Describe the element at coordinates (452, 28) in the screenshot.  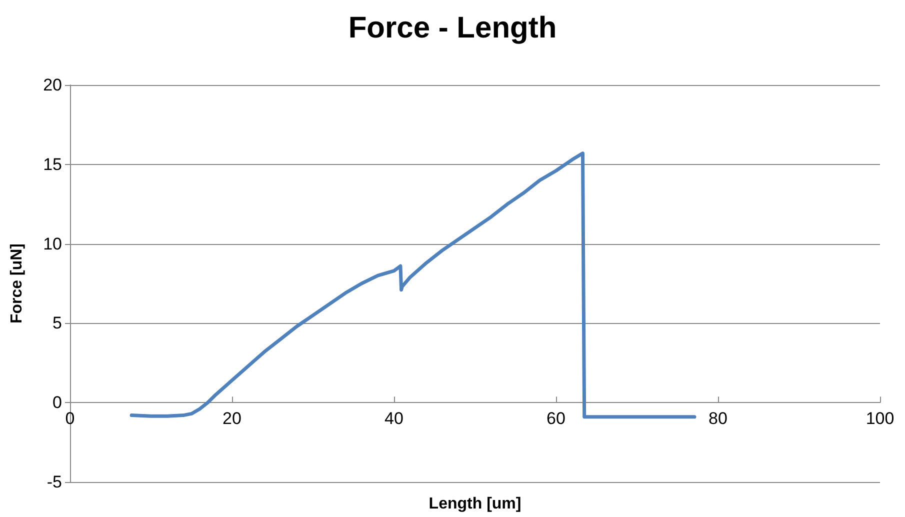
I see `chart-title: Force - Length` at that location.